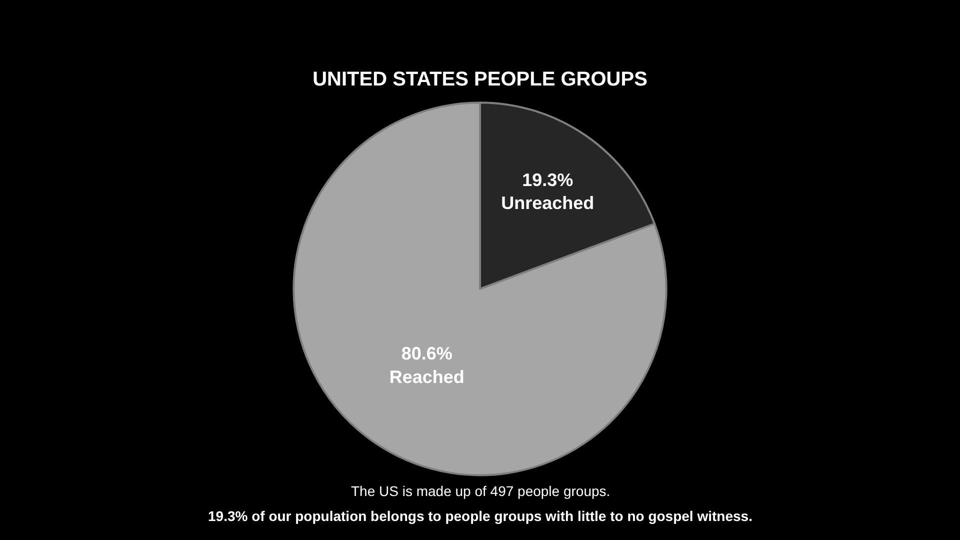  Describe the element at coordinates (548, 180) in the screenshot. I see `data-label: 19.3%` at that location.